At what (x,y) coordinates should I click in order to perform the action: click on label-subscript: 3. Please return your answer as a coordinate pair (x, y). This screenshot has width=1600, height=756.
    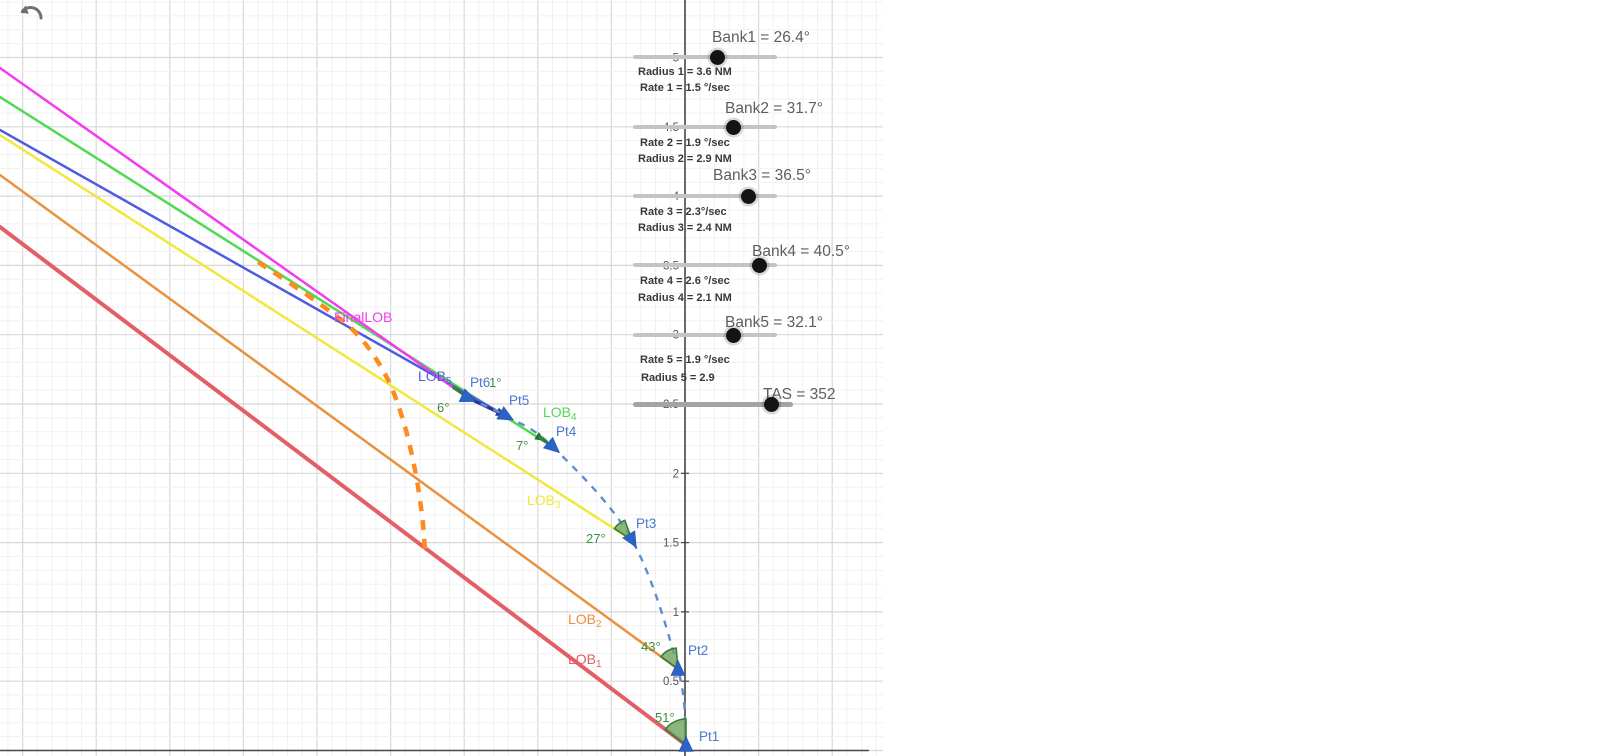
    Looking at the image, I should click on (558, 505).